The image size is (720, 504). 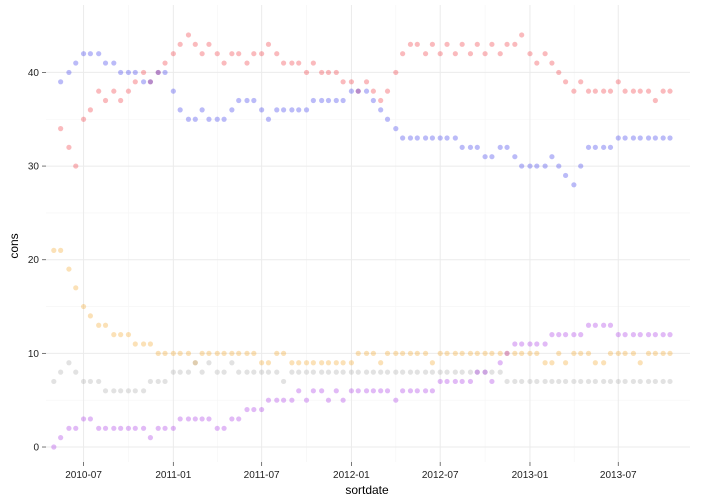 I want to click on y-tick-label: 40, so click(x=34, y=73).